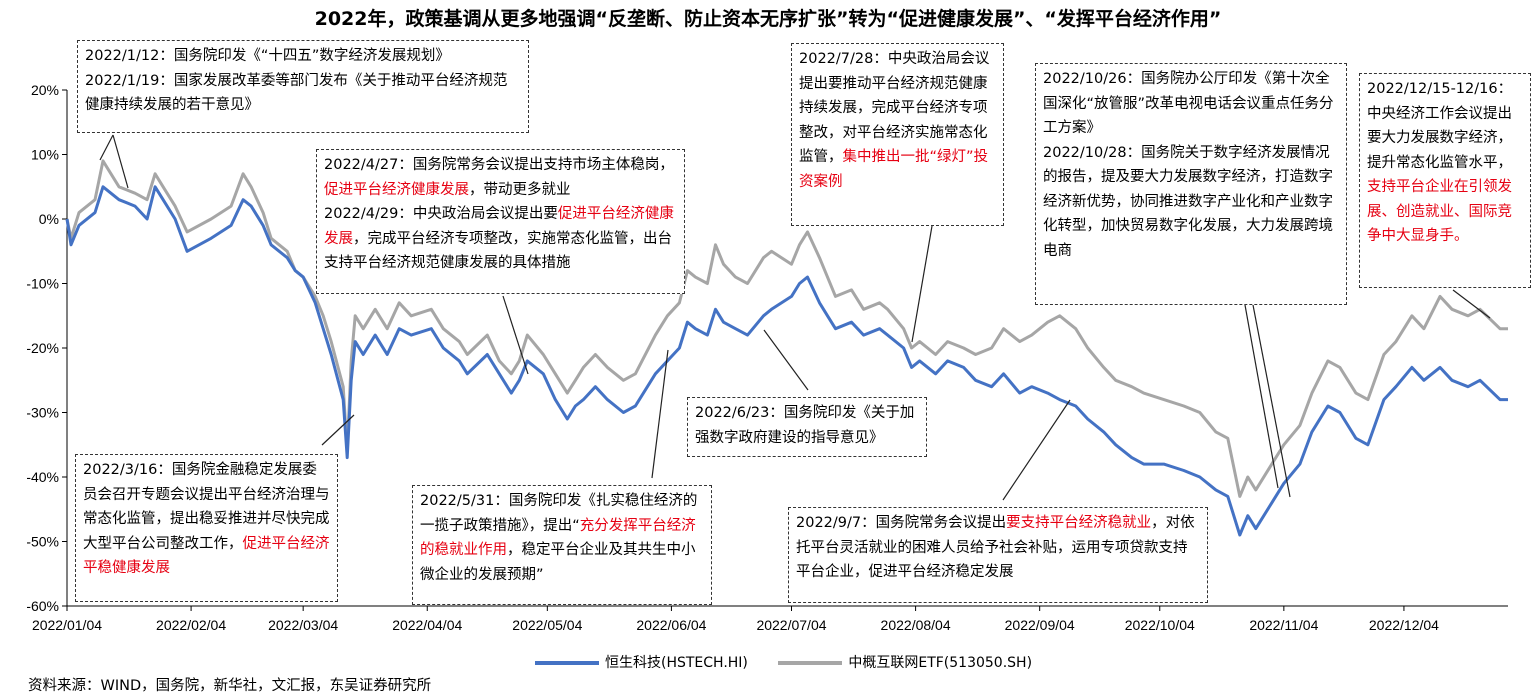 Image resolution: width=1536 pixels, height=696 pixels. What do you see at coordinates (499, 165) in the screenshot?
I see `annotation-text: 2022/4/27：国务院常务会议提出支持市场主体稳岗，` at bounding box center [499, 165].